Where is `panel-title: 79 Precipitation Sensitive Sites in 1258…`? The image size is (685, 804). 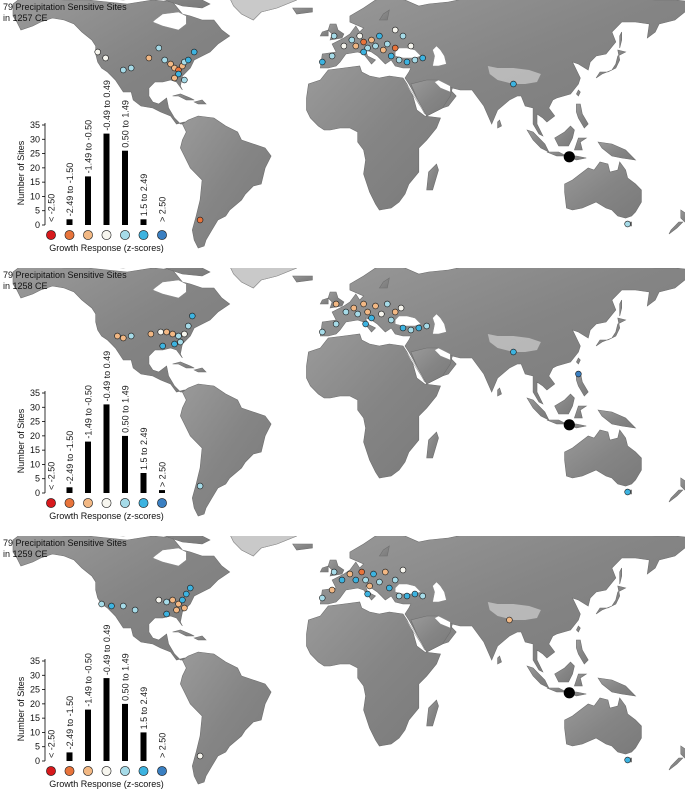 panel-title: 79 Precipitation Sensitive Sites in 1258… is located at coordinates (65, 281).